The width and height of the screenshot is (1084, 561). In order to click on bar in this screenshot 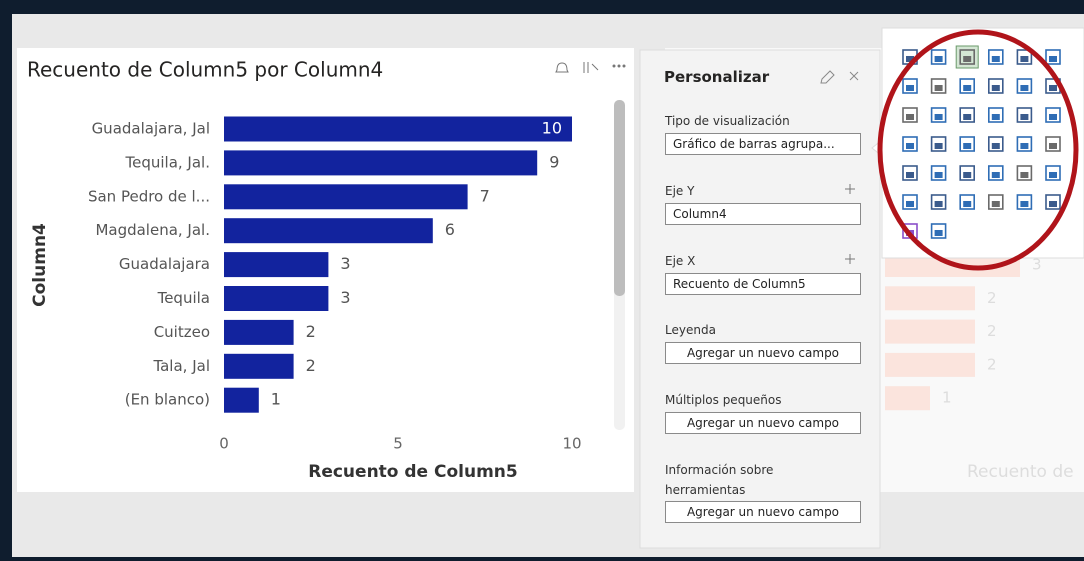, I will do `click(259, 332)`.